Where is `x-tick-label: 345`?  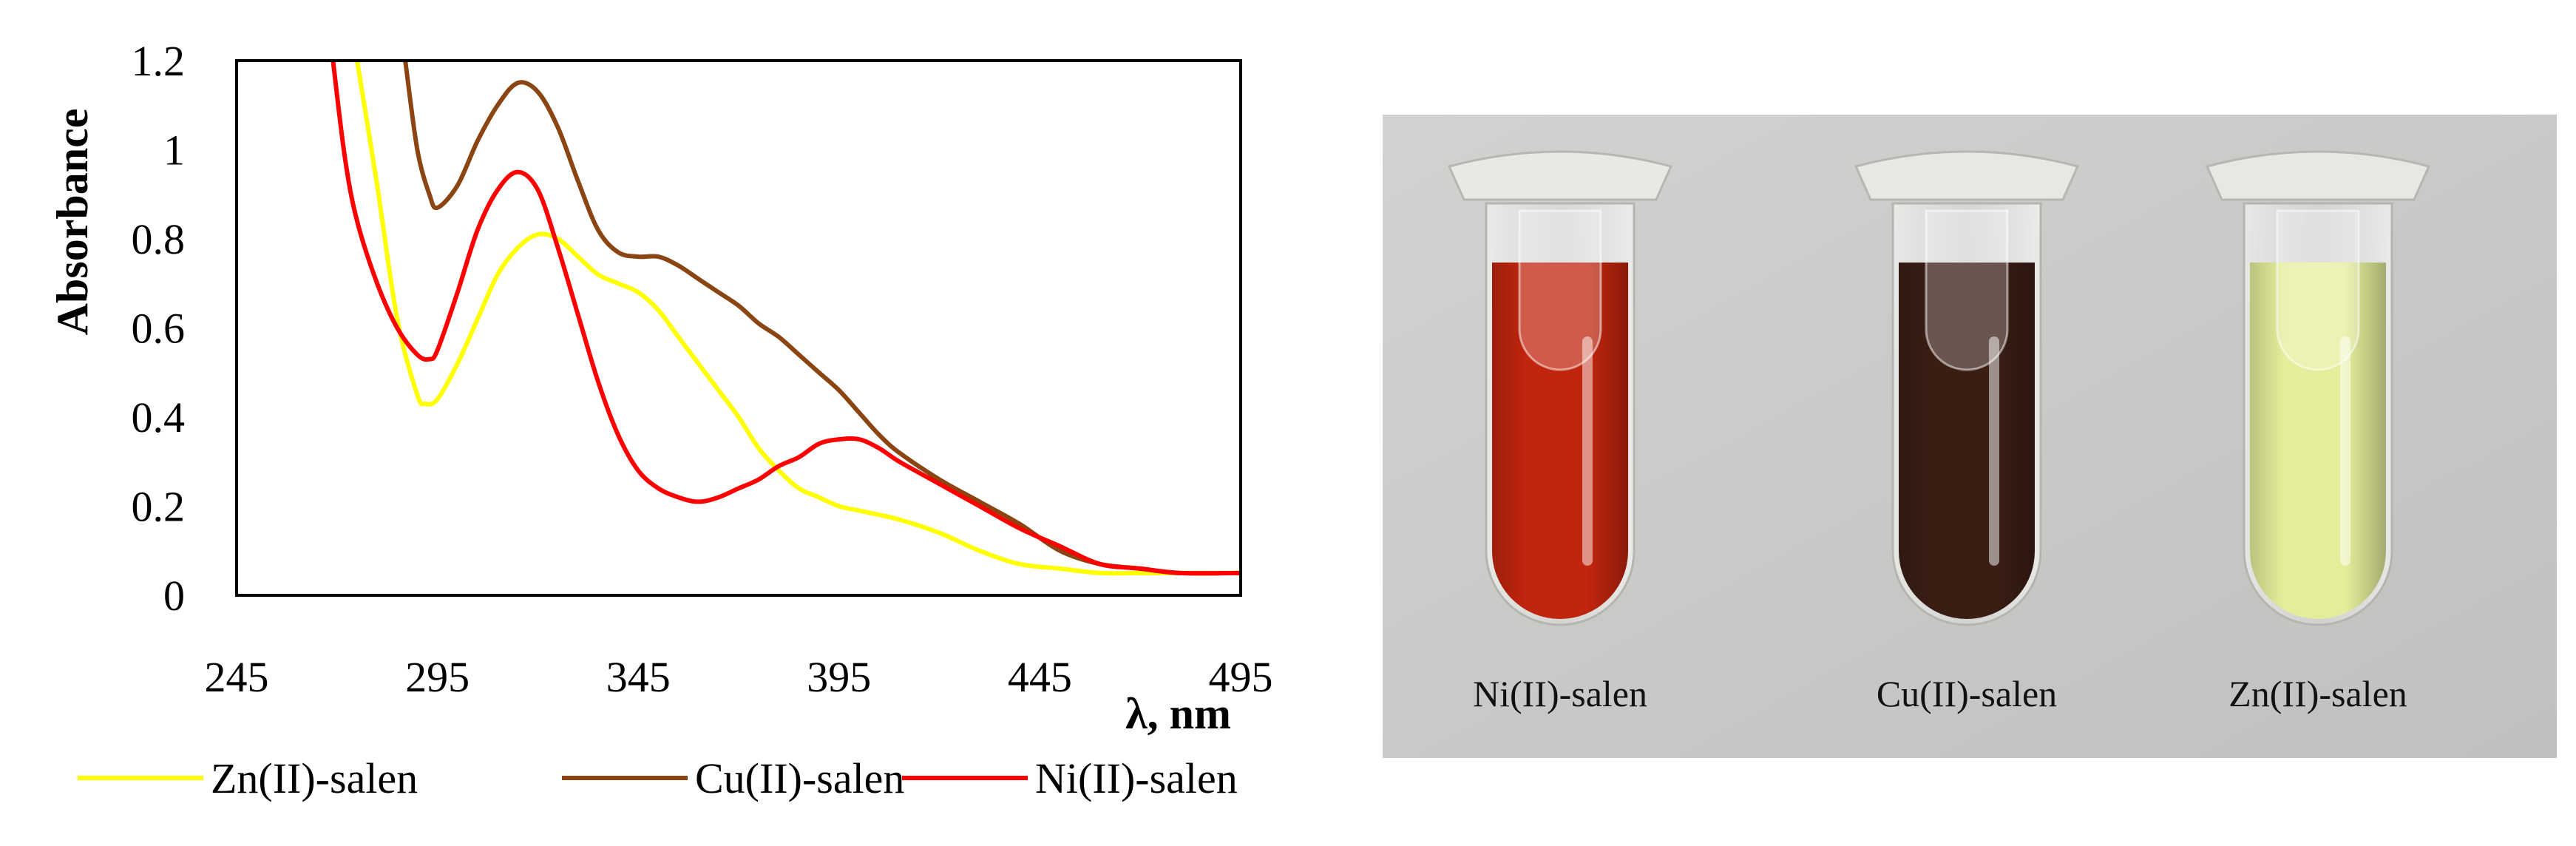 x-tick-label: 345 is located at coordinates (638, 677).